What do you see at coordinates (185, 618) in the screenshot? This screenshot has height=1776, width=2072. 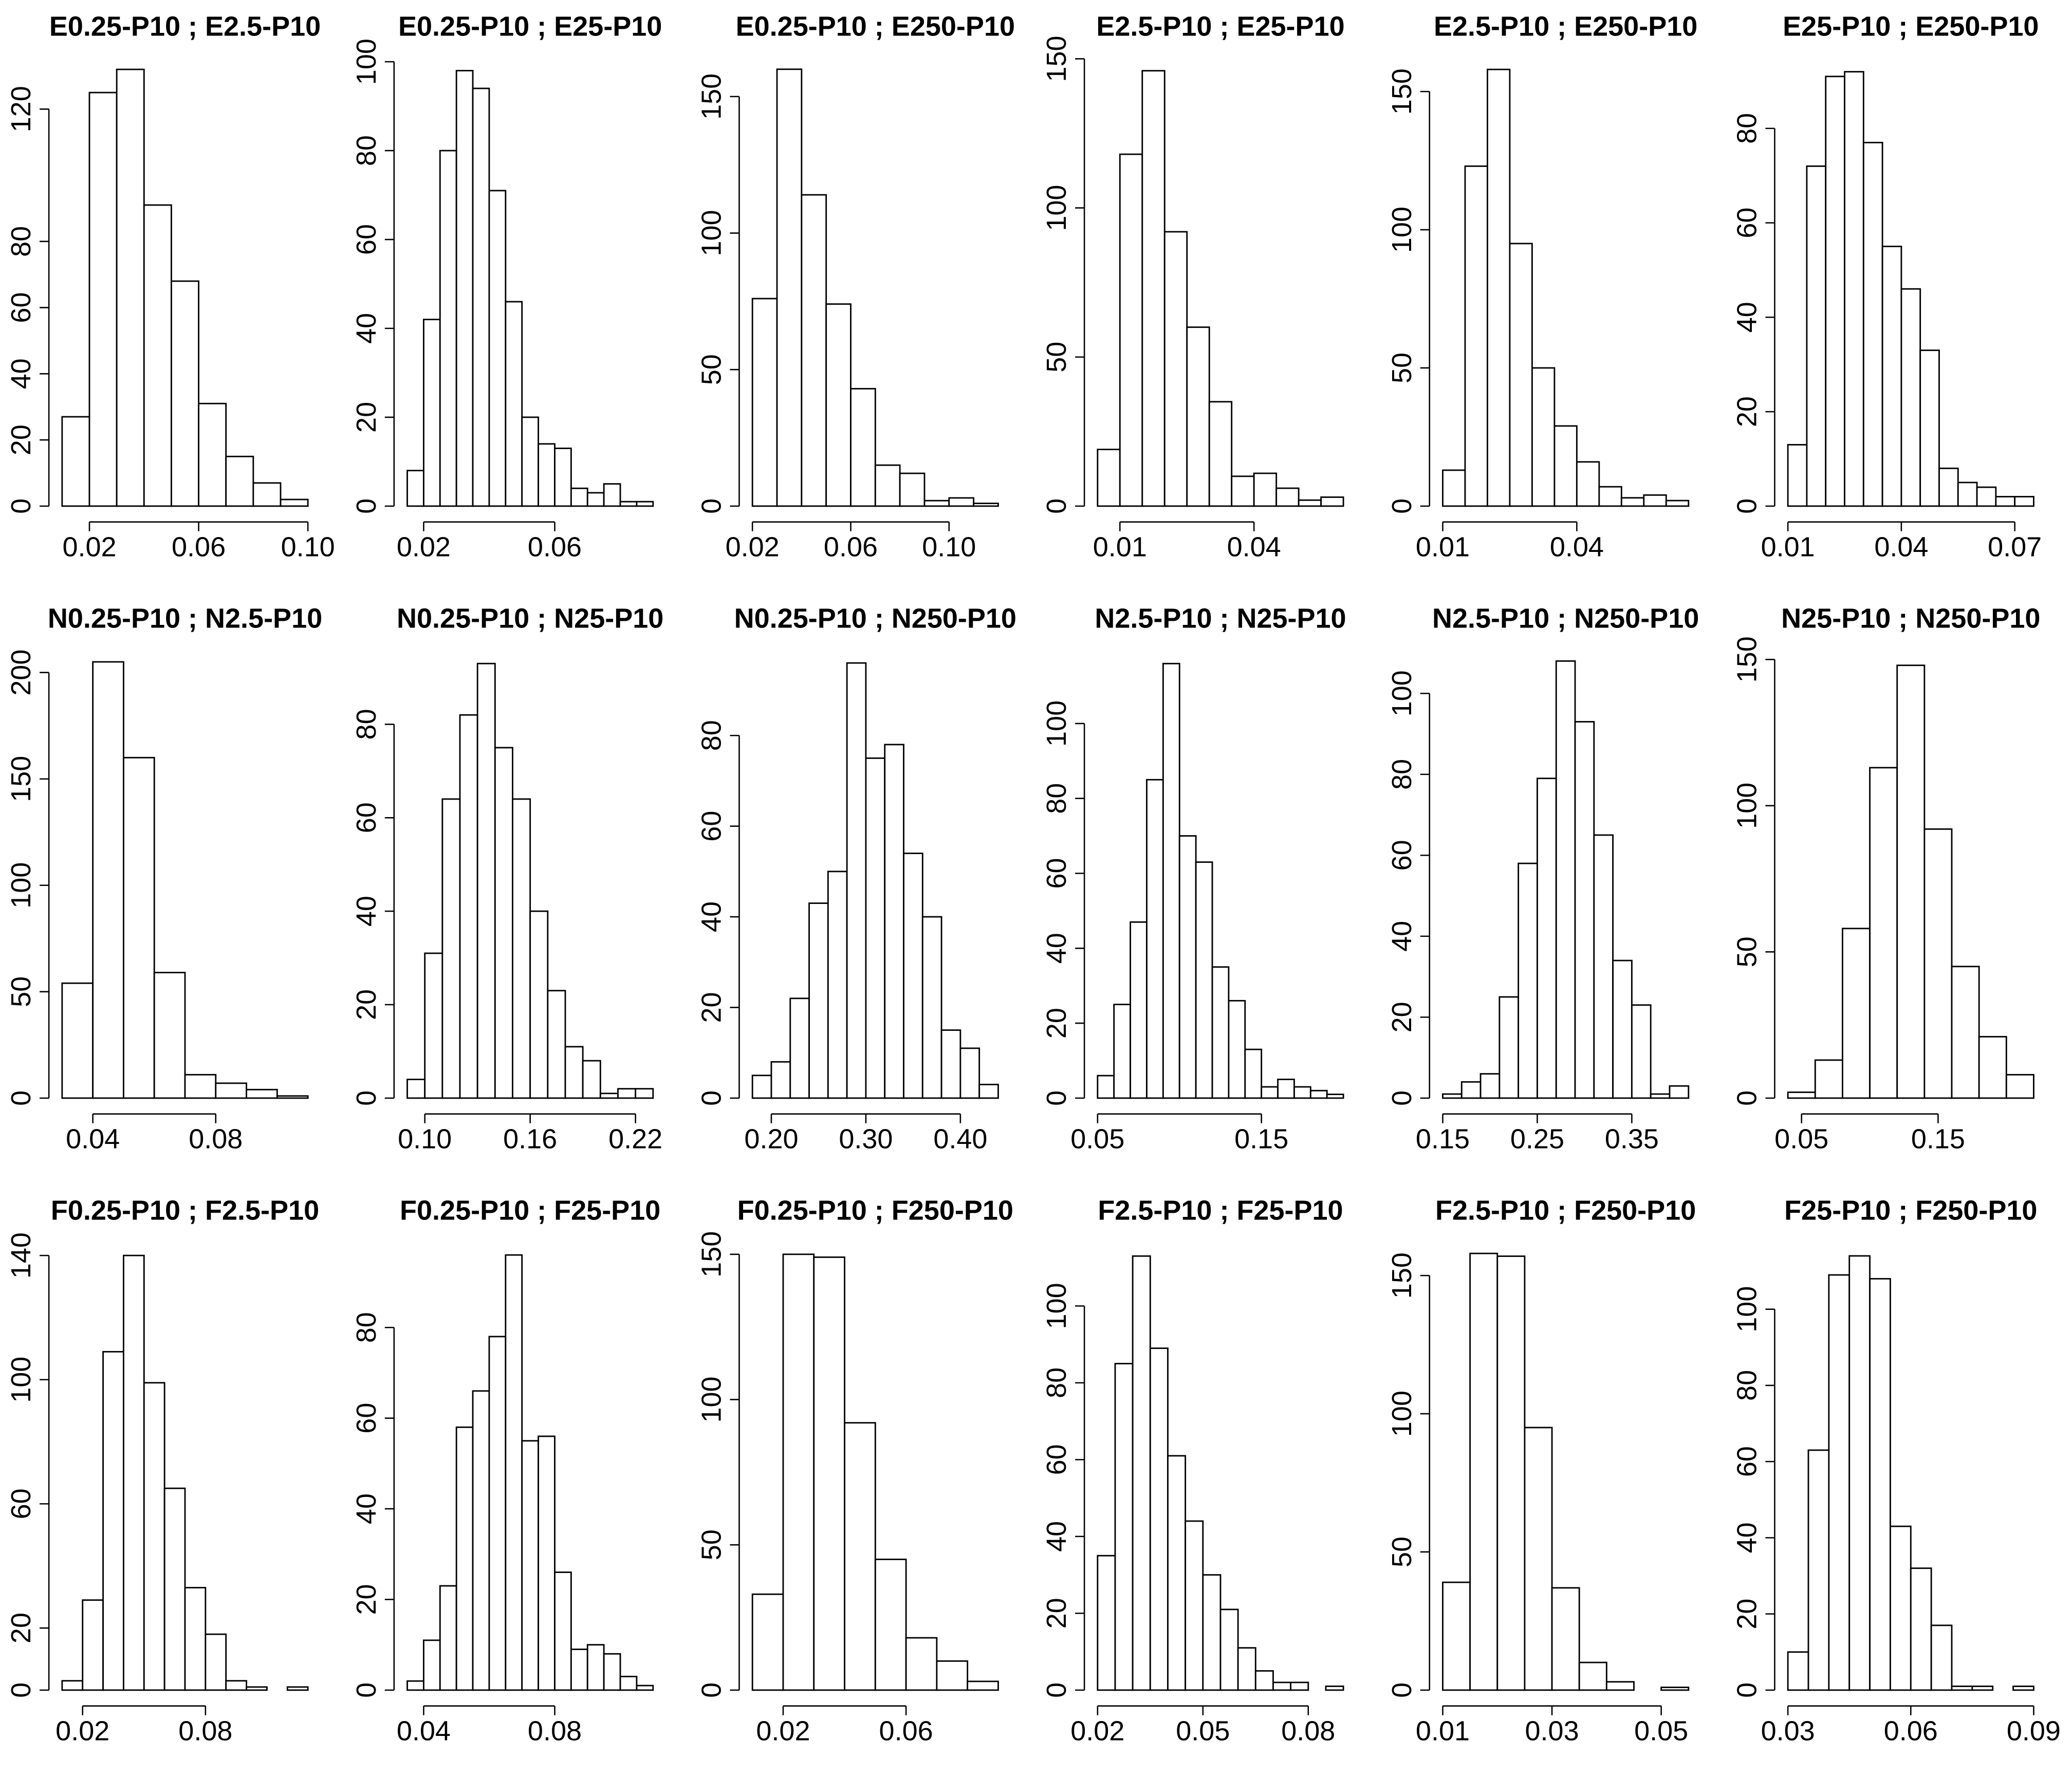 I see `panel-title: N0.25-P10 ; N2.5-P10` at bounding box center [185, 618].